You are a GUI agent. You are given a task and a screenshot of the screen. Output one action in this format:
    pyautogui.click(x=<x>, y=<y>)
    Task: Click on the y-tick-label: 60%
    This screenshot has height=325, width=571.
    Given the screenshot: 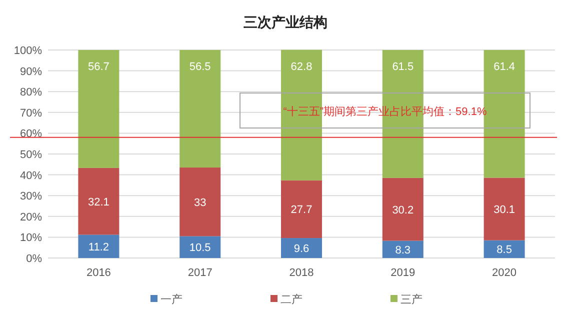 What is the action you would take?
    pyautogui.click(x=31, y=134)
    